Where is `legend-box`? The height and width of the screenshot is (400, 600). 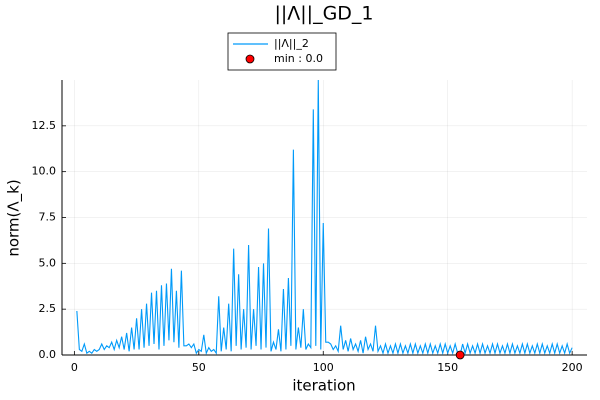 legend-box is located at coordinates (282, 51).